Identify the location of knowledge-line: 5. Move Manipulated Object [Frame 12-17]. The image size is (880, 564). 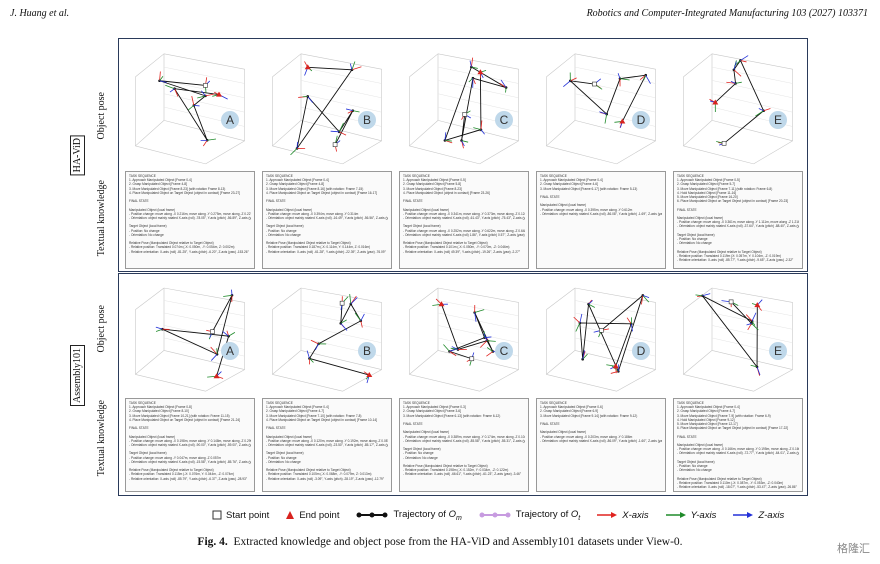
(707, 424).